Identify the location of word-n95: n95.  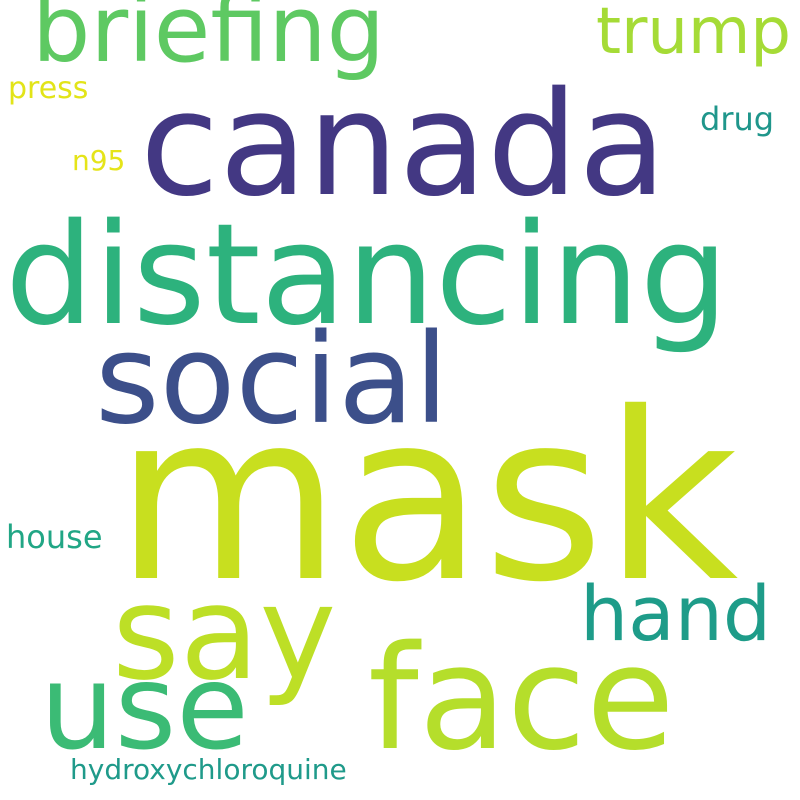
(99, 160).